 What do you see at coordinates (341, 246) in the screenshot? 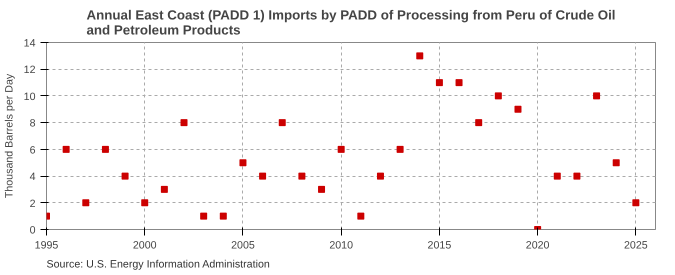
I see `x-tick-label: 2010` at bounding box center [341, 246].